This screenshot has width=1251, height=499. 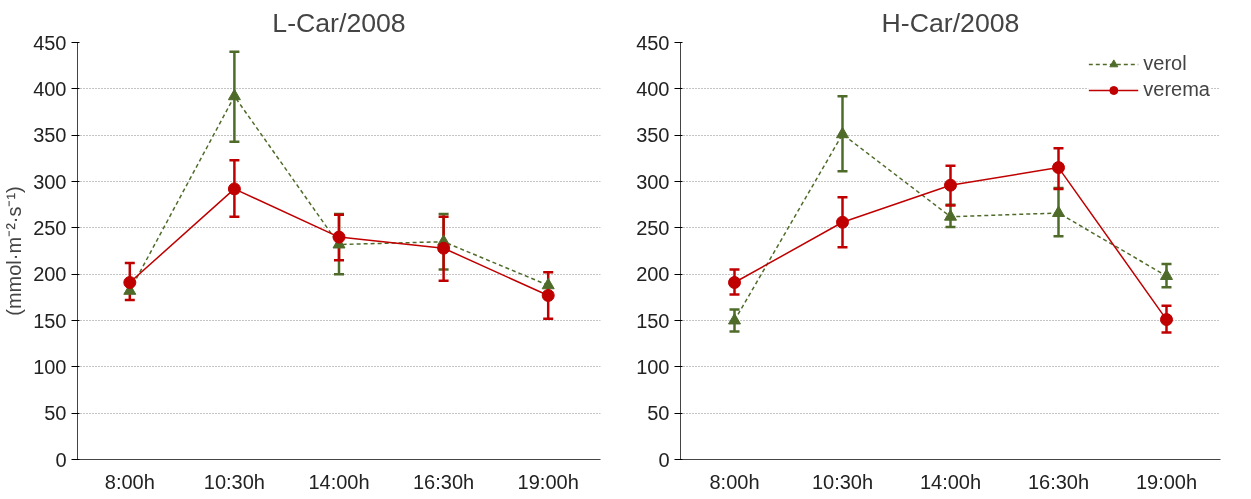 What do you see at coordinates (1176, 89) in the screenshot?
I see `legend-label: verema` at bounding box center [1176, 89].